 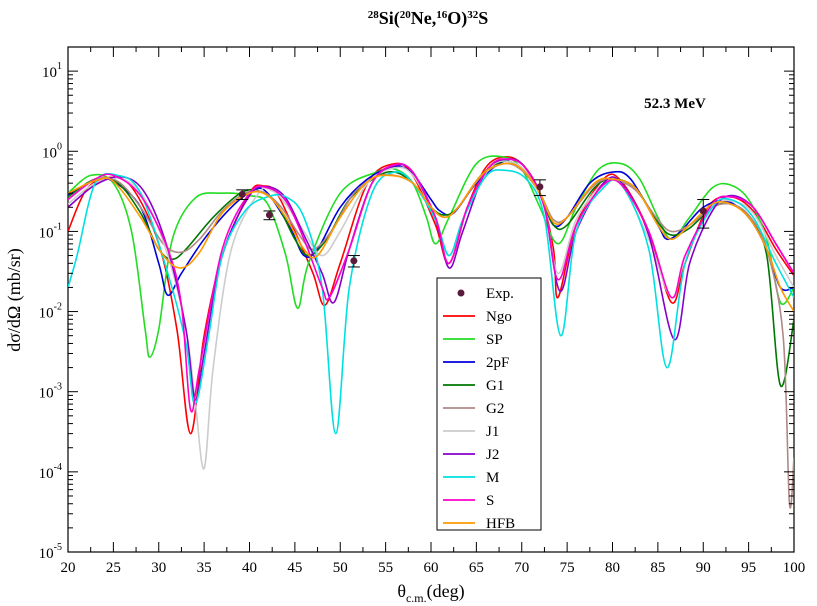 What do you see at coordinates (424, 18) in the screenshot?
I see `title-ne: Ne,` at bounding box center [424, 18].